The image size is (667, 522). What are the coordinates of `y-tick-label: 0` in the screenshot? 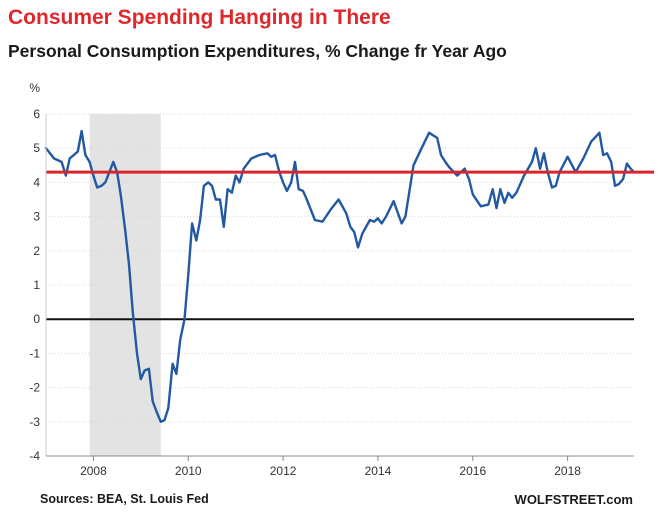 It's located at (36, 319).